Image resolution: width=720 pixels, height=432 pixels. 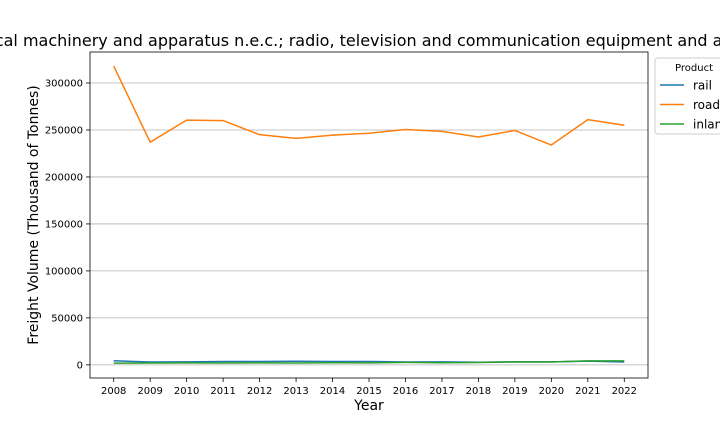 I want to click on legend-box, so click(x=687, y=96).